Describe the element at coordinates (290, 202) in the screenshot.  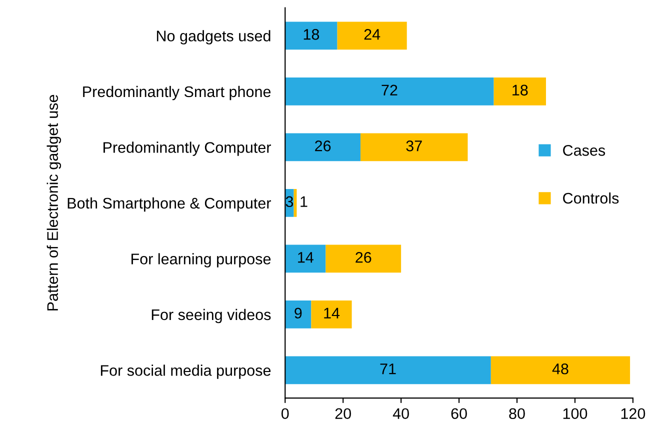
I see `data-label: 3` at that location.